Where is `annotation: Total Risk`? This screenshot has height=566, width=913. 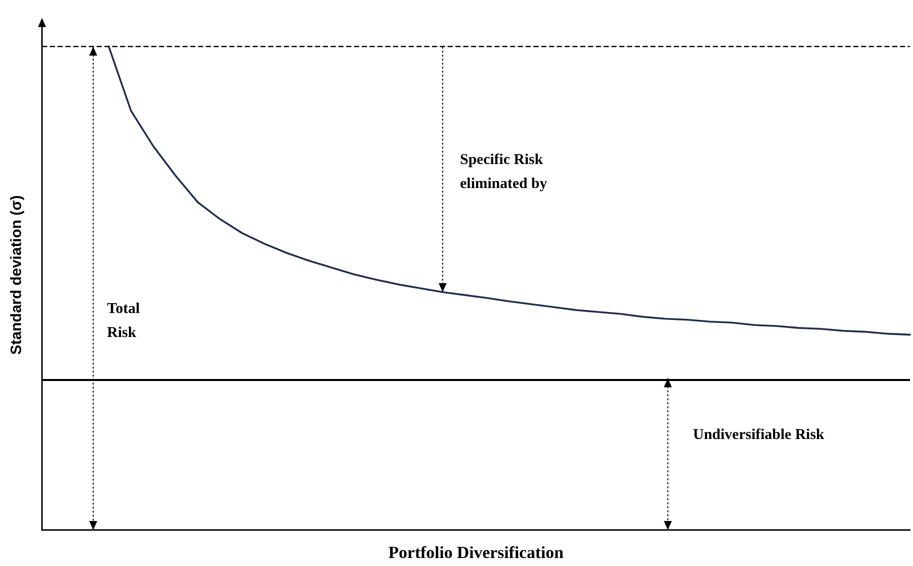 annotation: Total Risk is located at coordinates (125, 321).